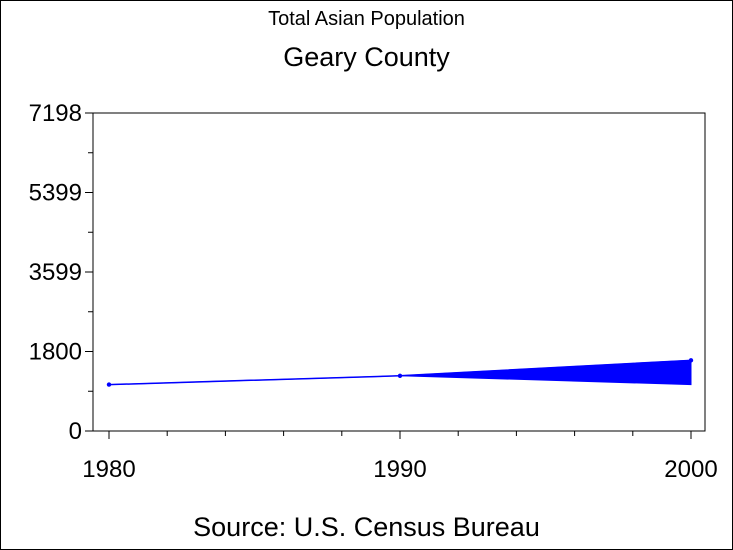 This screenshot has height=550, width=733. I want to click on x-tick-label: 1980, so click(108, 469).